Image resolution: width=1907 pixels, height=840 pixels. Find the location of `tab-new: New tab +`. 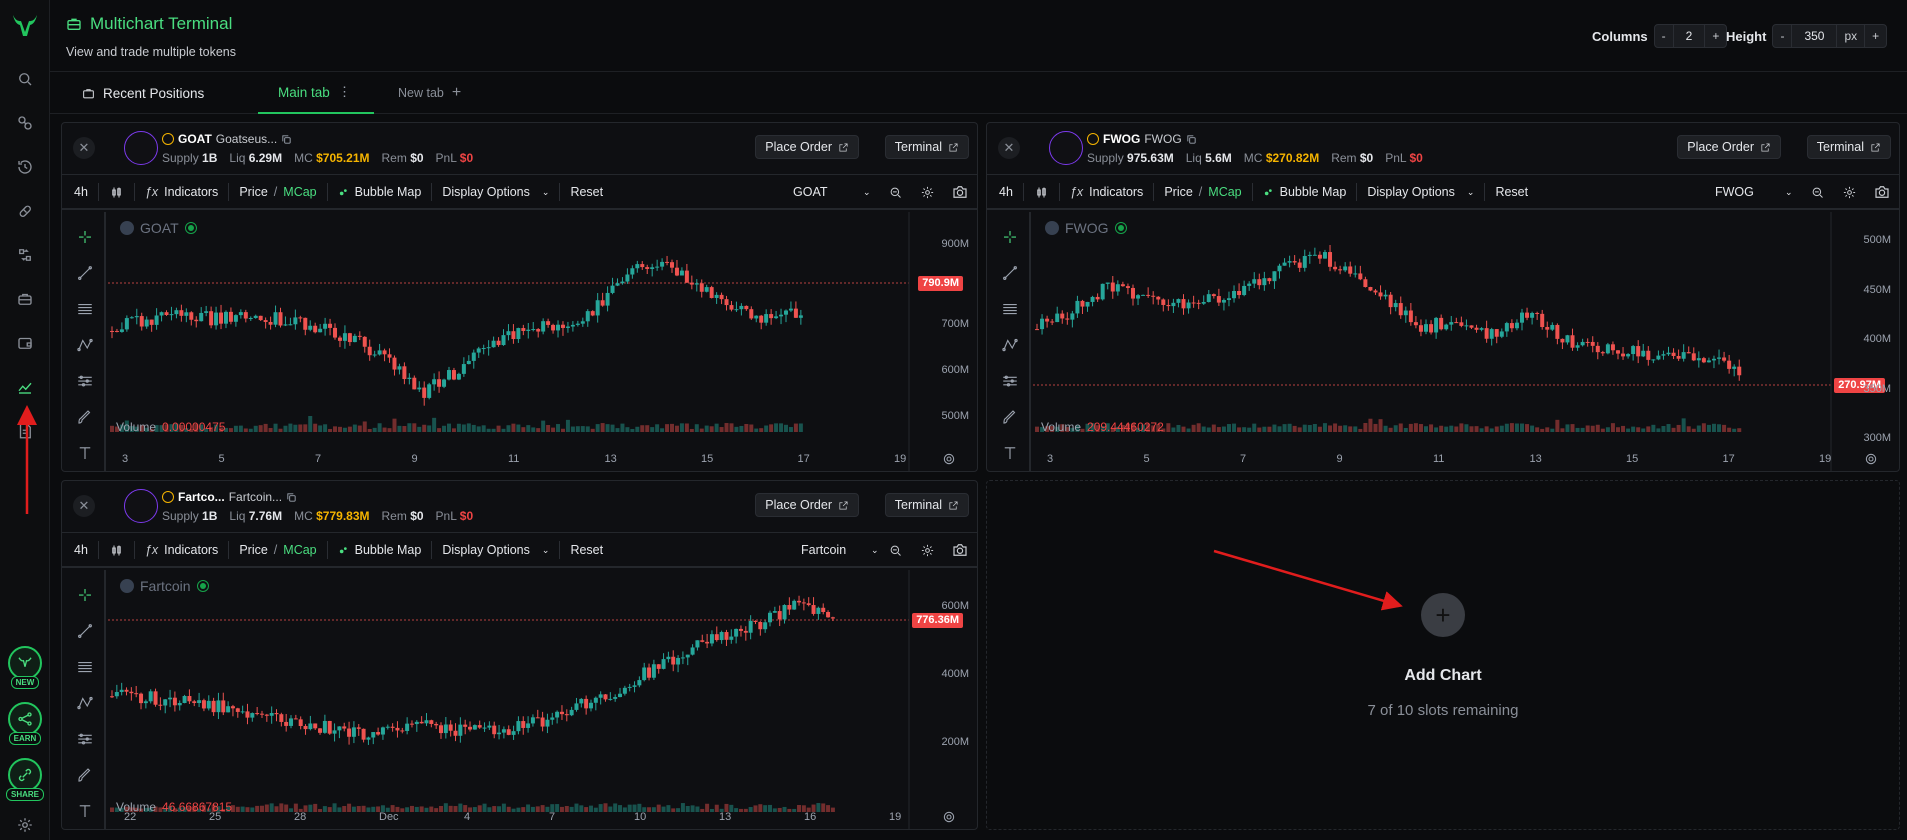

tab-new: New tab + is located at coordinates (429, 93).